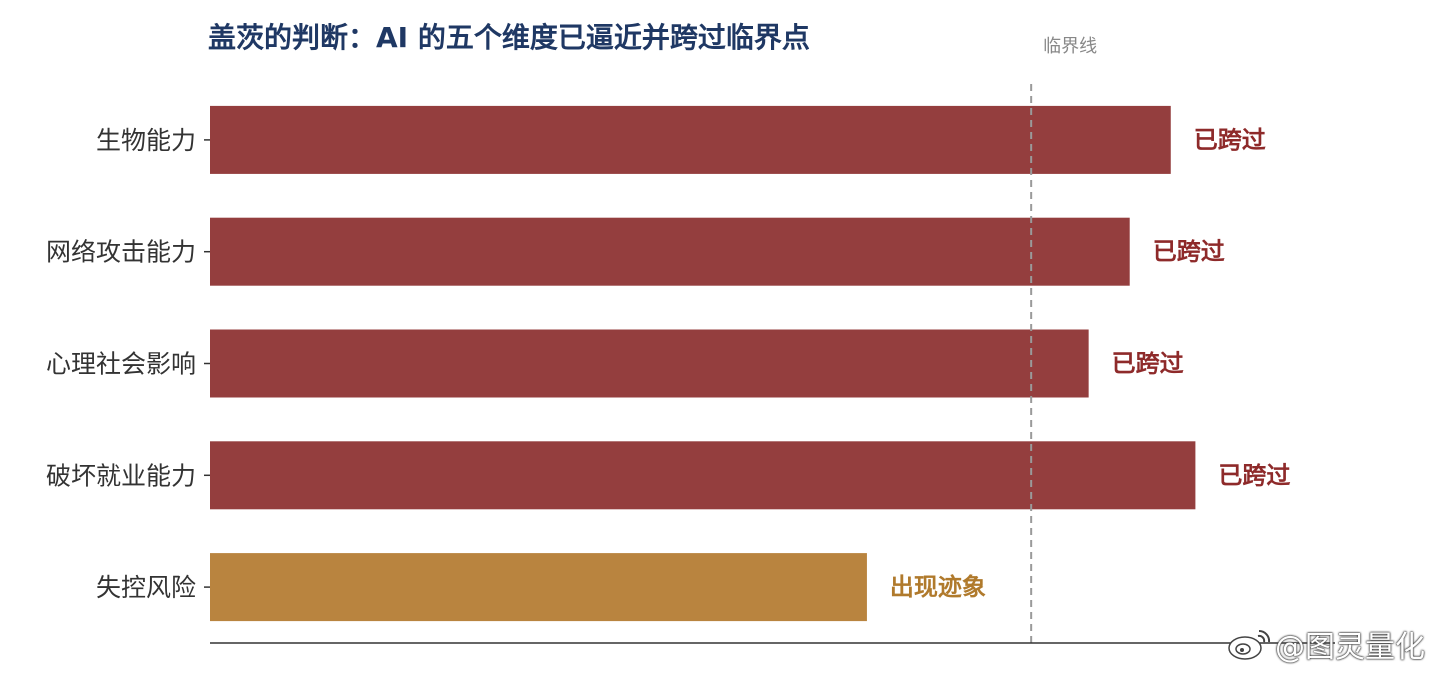 The width and height of the screenshot is (1439, 678). Describe the element at coordinates (121, 475) in the screenshot. I see `category-label: 破坏就业能力` at that location.